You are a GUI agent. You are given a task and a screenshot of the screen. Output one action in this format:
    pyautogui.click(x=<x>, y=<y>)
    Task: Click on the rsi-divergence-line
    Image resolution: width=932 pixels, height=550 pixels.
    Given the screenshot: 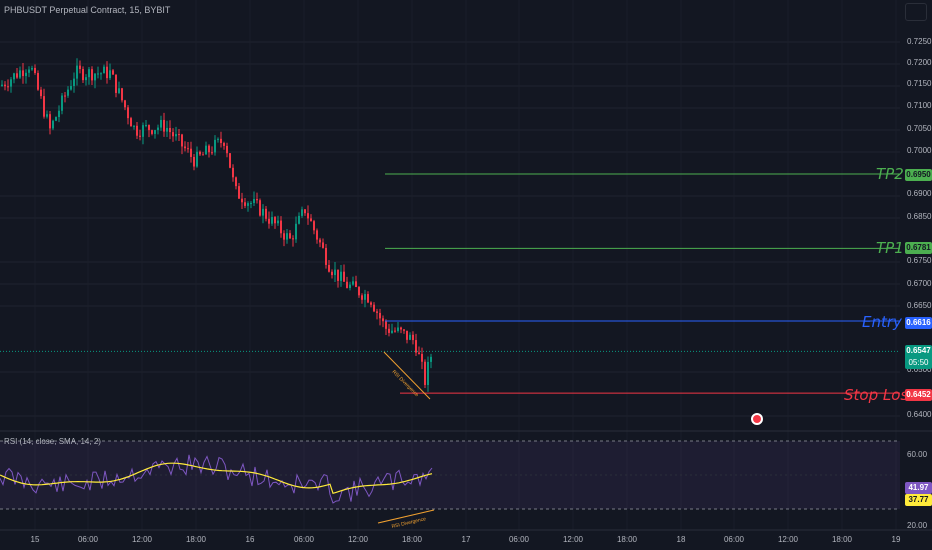 What is the action you would take?
    pyautogui.click(x=406, y=516)
    